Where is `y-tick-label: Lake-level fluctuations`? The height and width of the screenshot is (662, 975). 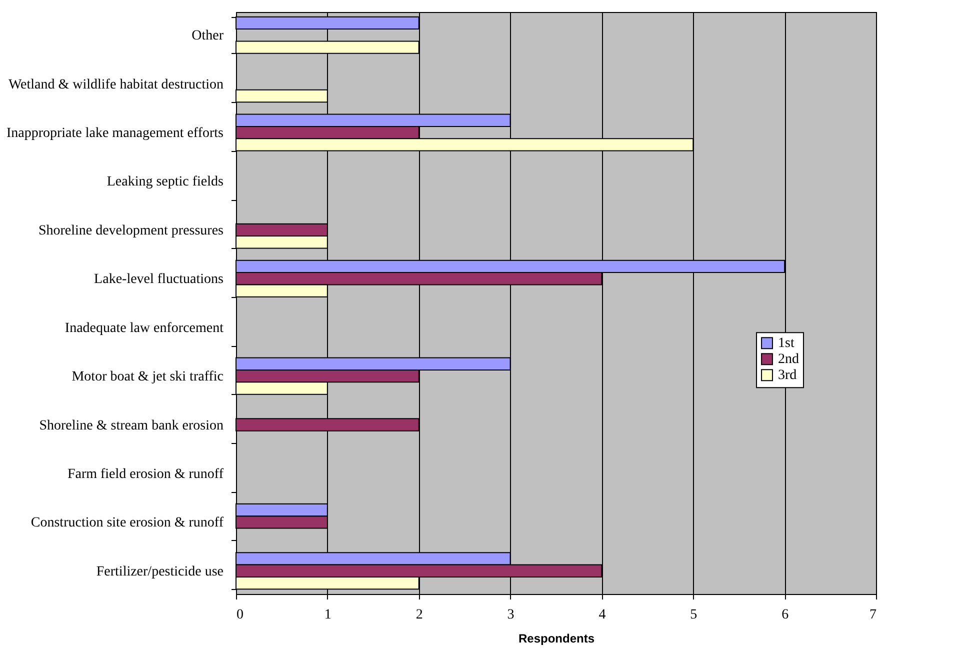
y-tick-label: Lake-level fluctuations is located at coordinates (159, 280).